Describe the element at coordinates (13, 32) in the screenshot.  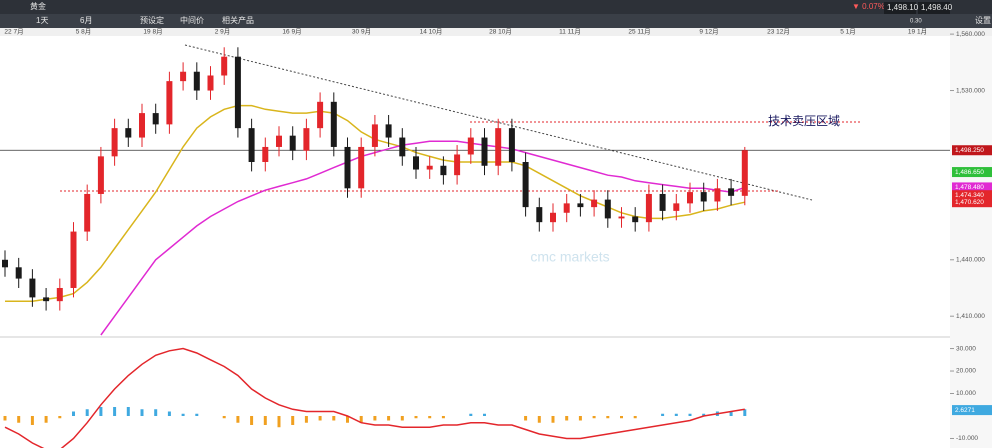
I see `x-tick-label: 22 7月` at that location.